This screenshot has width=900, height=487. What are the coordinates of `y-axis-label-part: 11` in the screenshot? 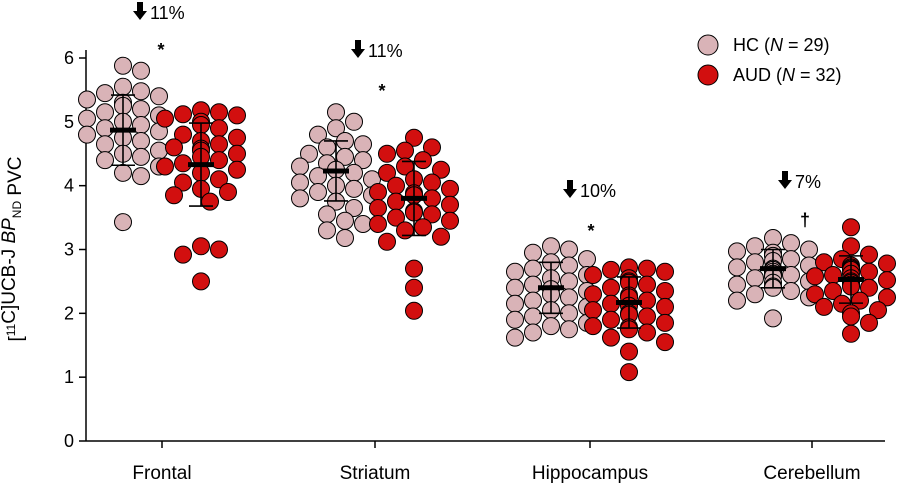 It's located at (11, 329).